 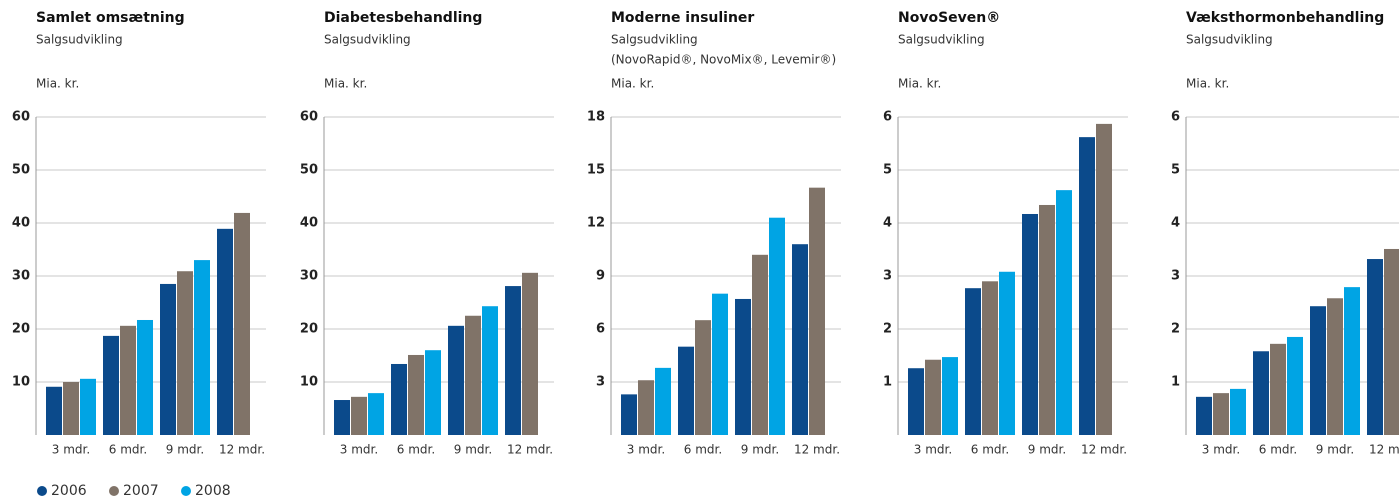 What do you see at coordinates (596, 223) in the screenshot?
I see `y-tick-label: 12` at bounding box center [596, 223].